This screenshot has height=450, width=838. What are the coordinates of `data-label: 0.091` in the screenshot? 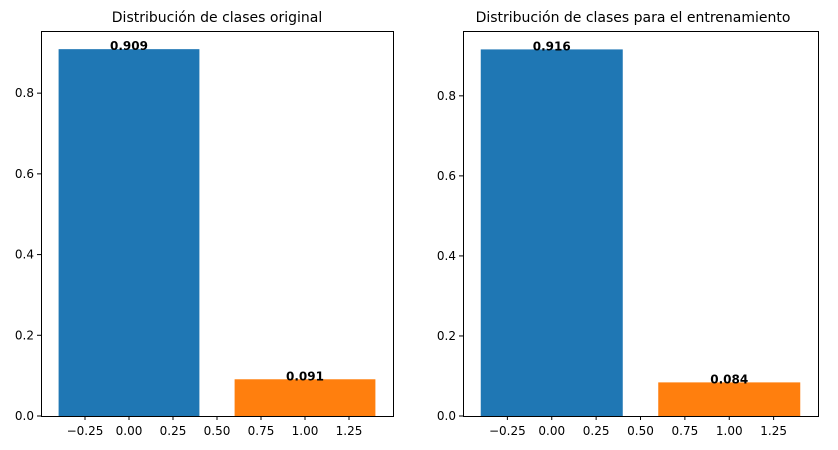 It's located at (305, 376).